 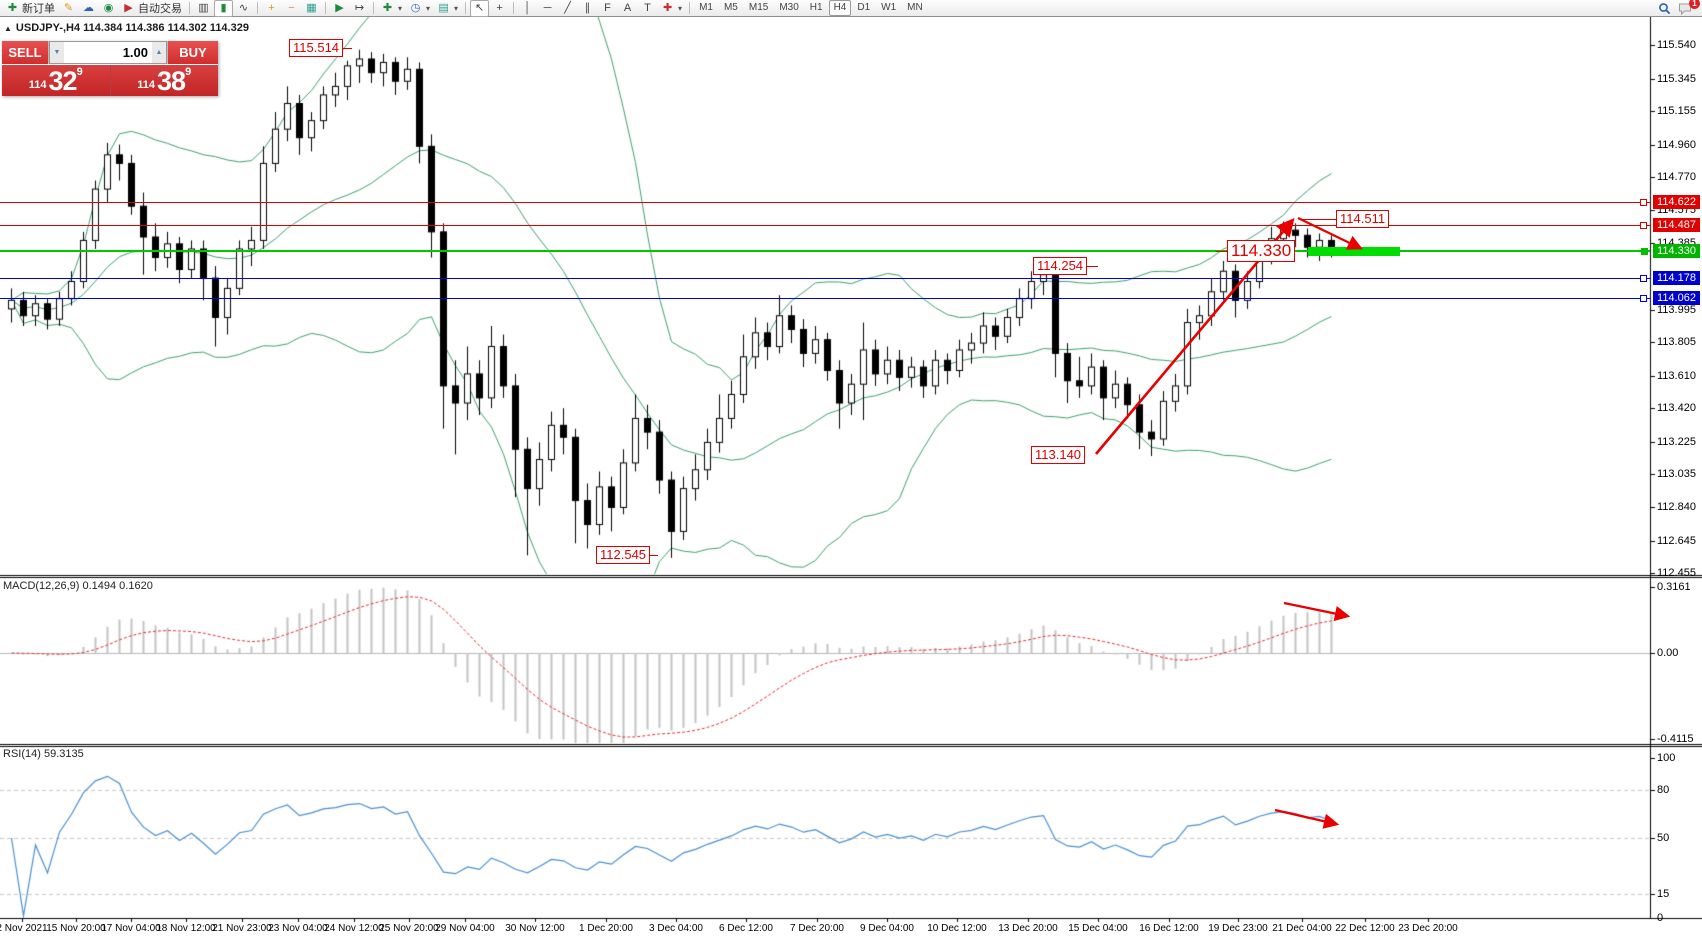 I want to click on crayon-button: ✎, so click(x=68, y=8).